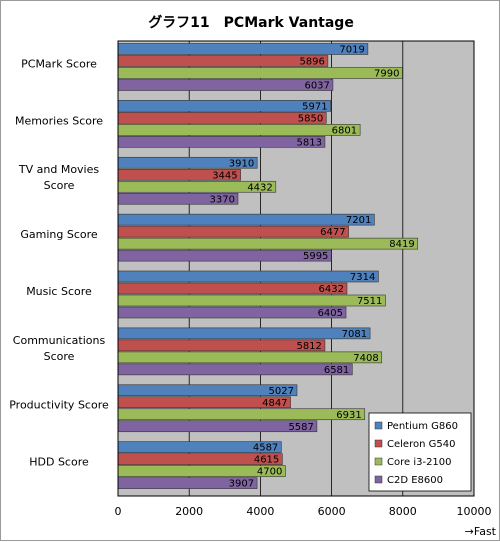 The image size is (500, 542). I want to click on data-label: 7408, so click(365, 358).